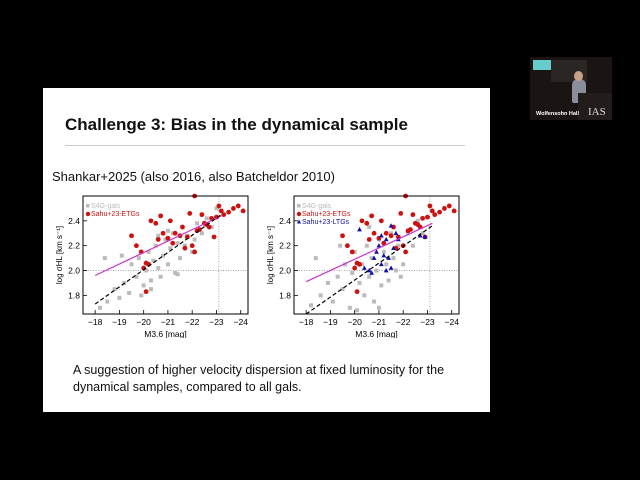 Image resolution: width=640 pixels, height=480 pixels. I want to click on speaker-head, so click(578, 76).